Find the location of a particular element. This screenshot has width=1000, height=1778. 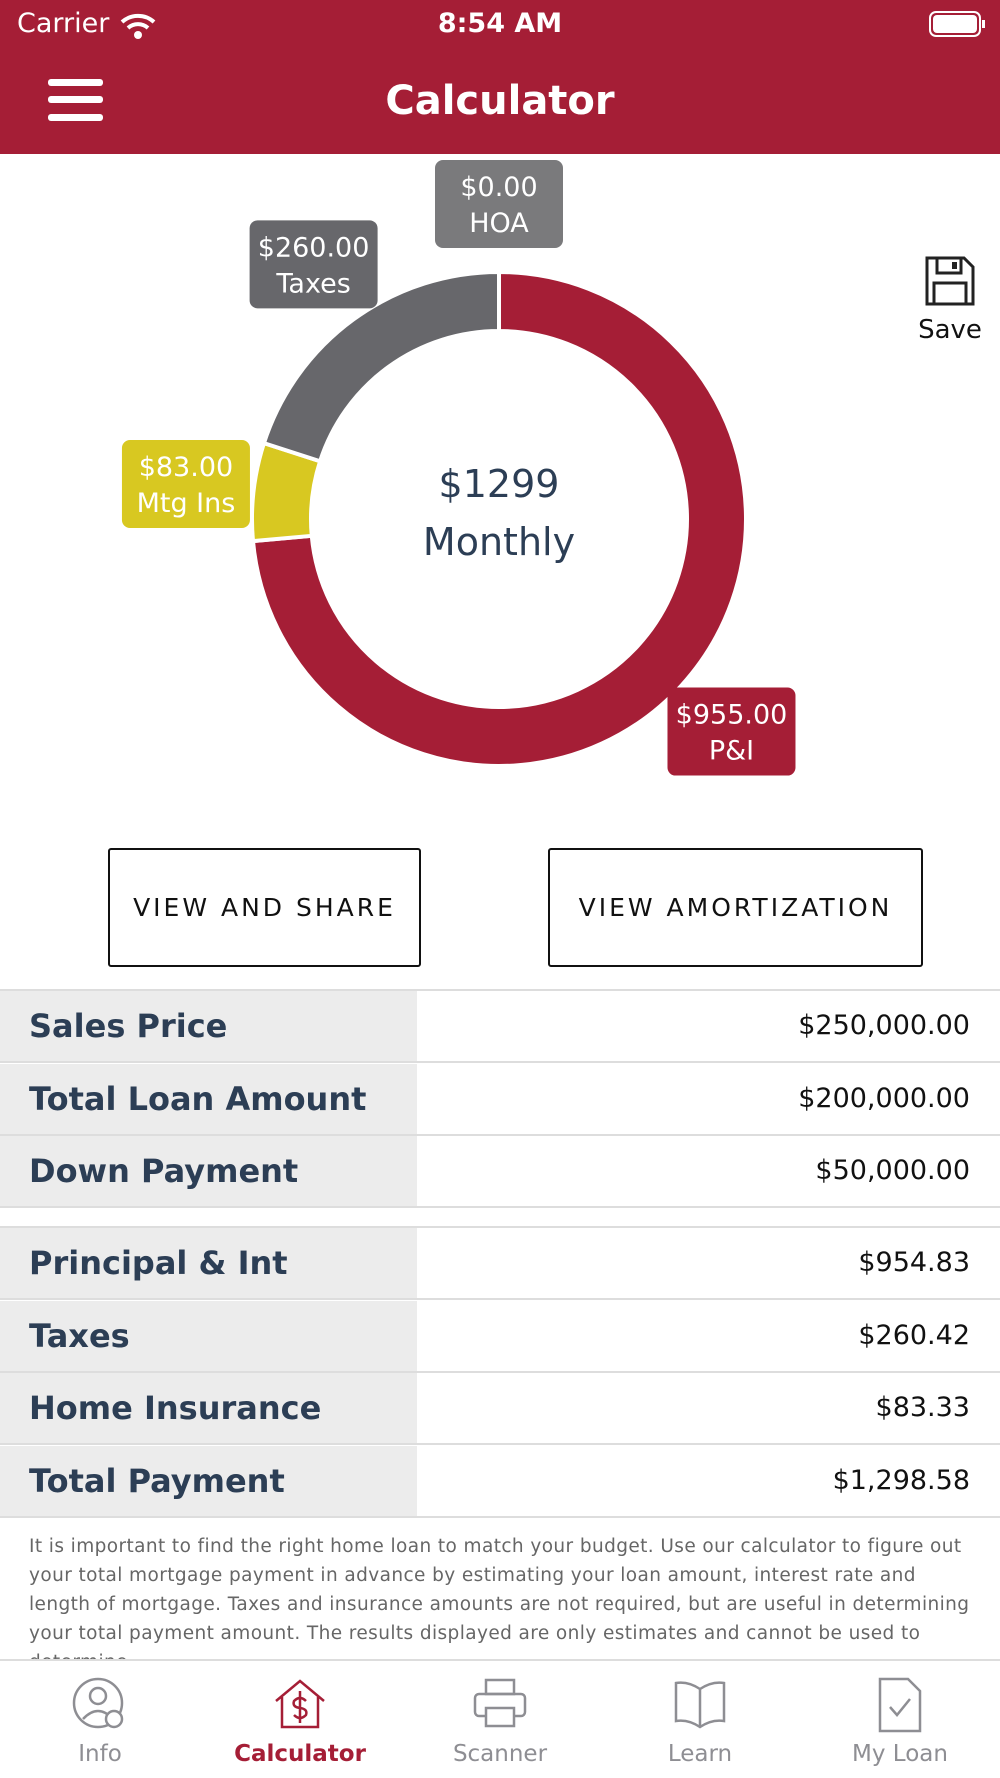

row-value: $260.42 is located at coordinates (914, 1335).